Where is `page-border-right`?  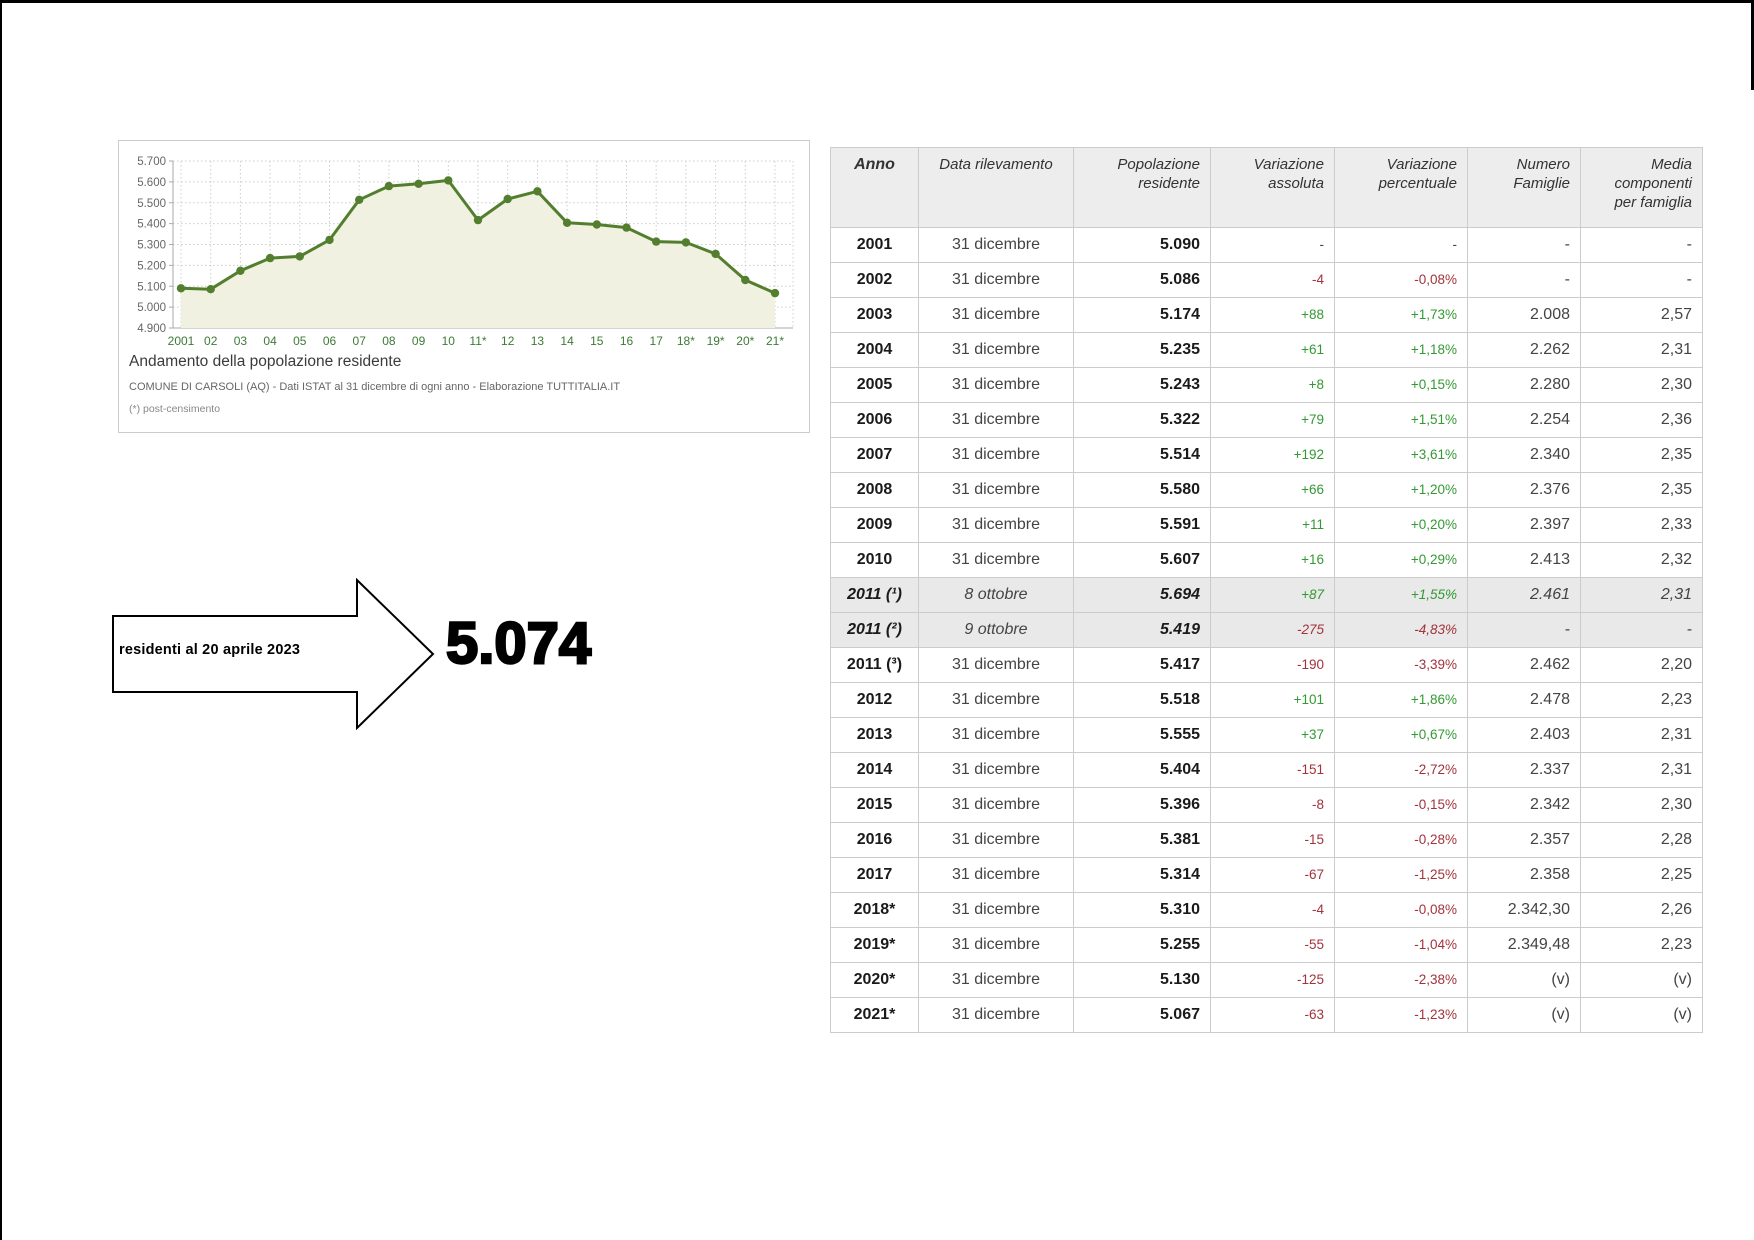 page-border-right is located at coordinates (1752, 45).